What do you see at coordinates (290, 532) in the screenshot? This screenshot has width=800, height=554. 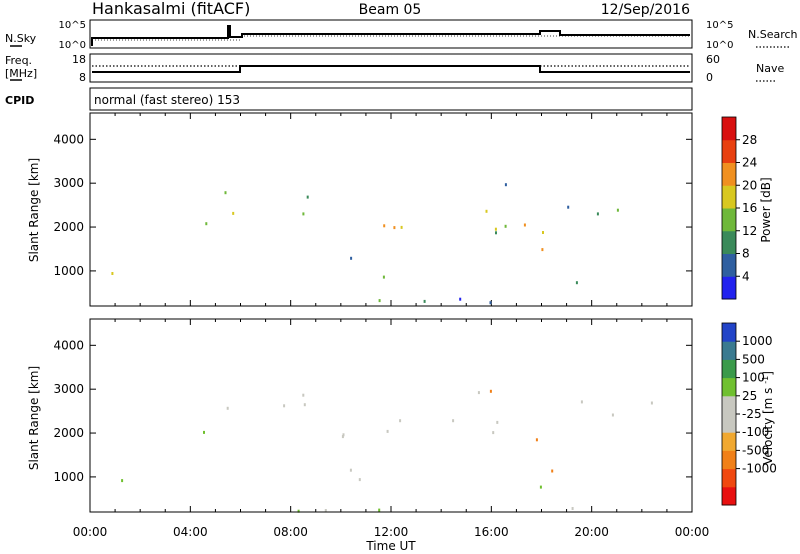 I see `x-tick-label: 08:00` at bounding box center [290, 532].